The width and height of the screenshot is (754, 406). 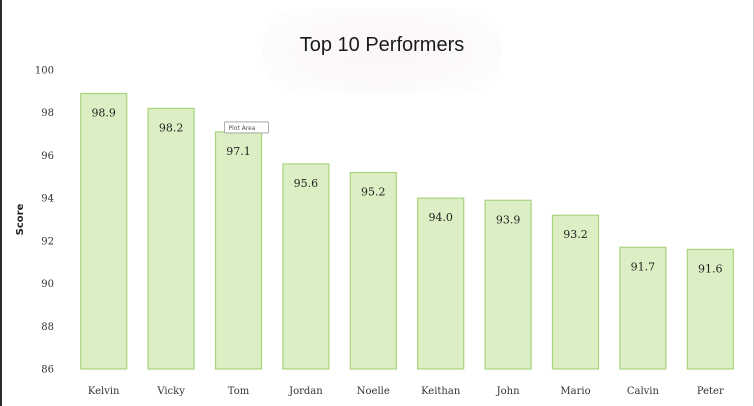 What do you see at coordinates (575, 292) in the screenshot?
I see `bar-mario` at bounding box center [575, 292].